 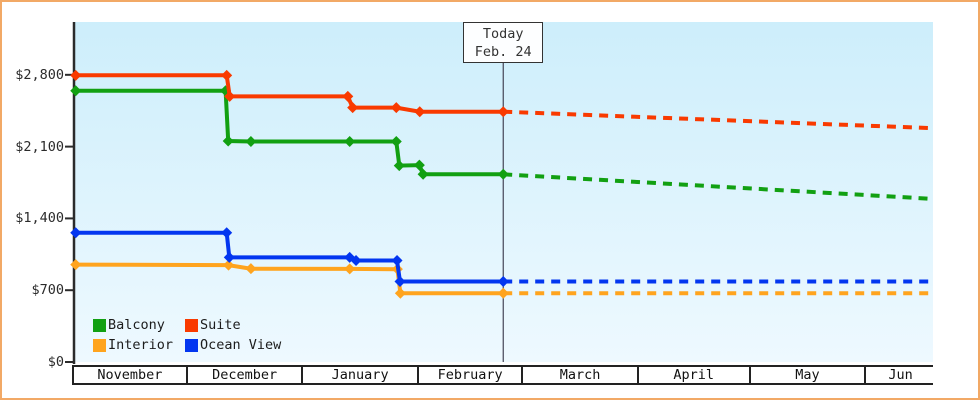 I want to click on month-cell-april: April, so click(x=692, y=375).